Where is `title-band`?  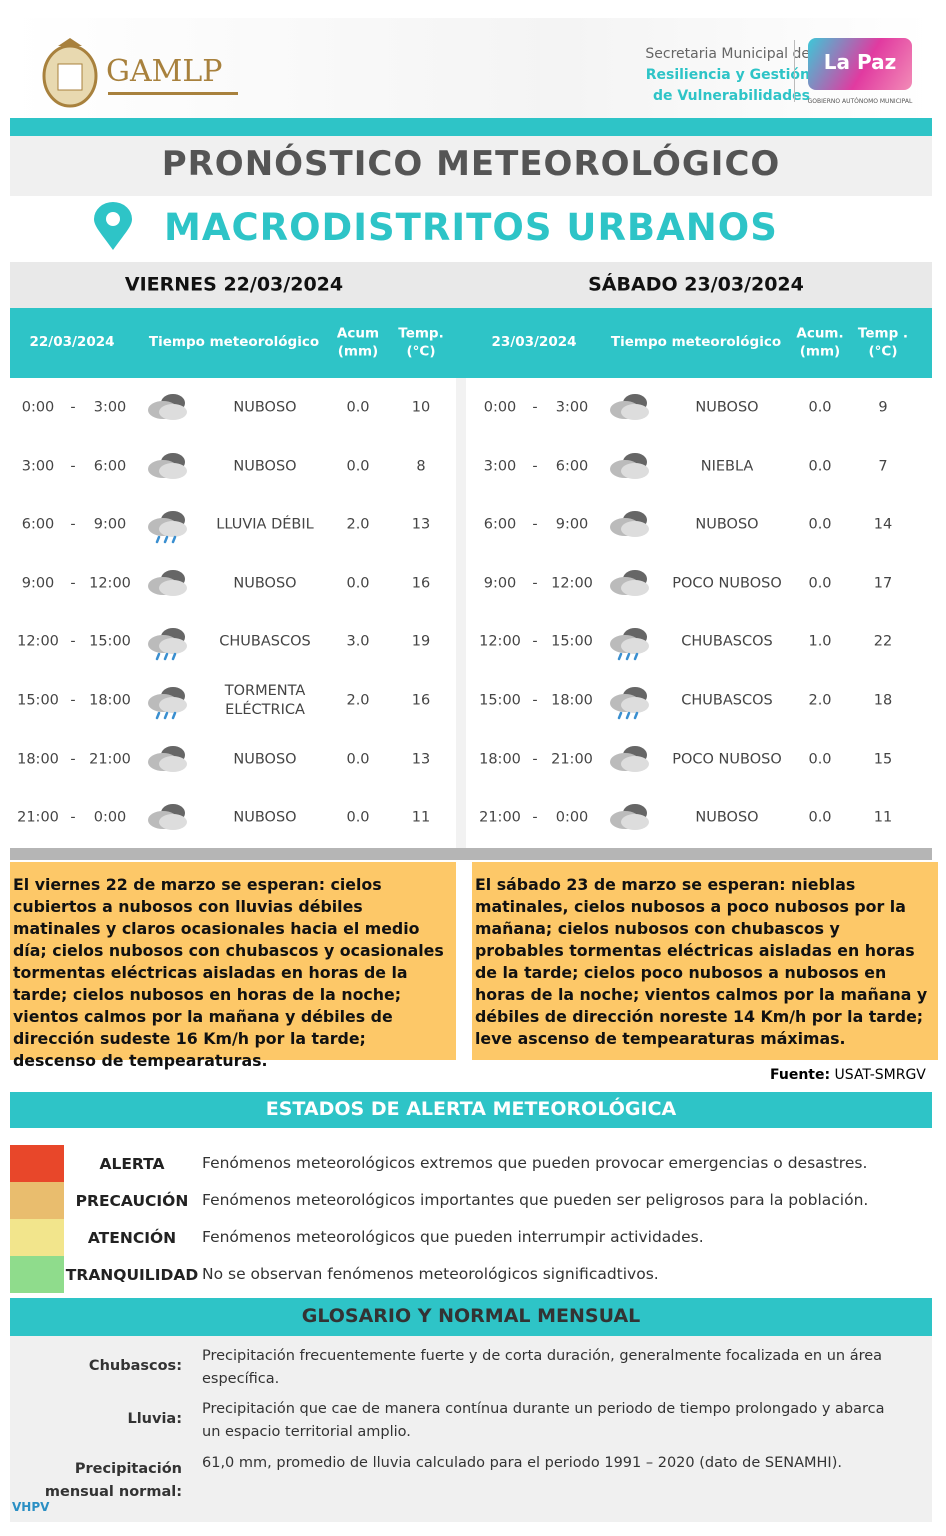
title-band is located at coordinates (471, 166).